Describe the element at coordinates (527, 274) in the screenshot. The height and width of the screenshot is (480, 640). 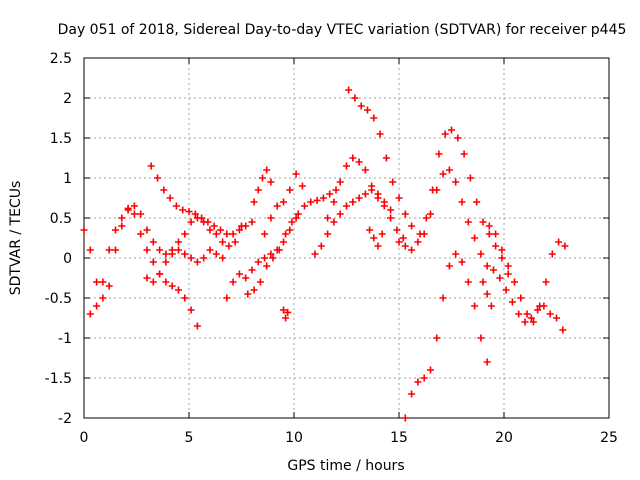
I see `series-sat-q` at that location.